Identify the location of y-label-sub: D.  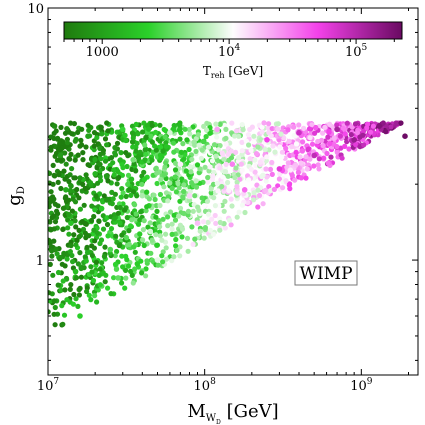
(21, 190).